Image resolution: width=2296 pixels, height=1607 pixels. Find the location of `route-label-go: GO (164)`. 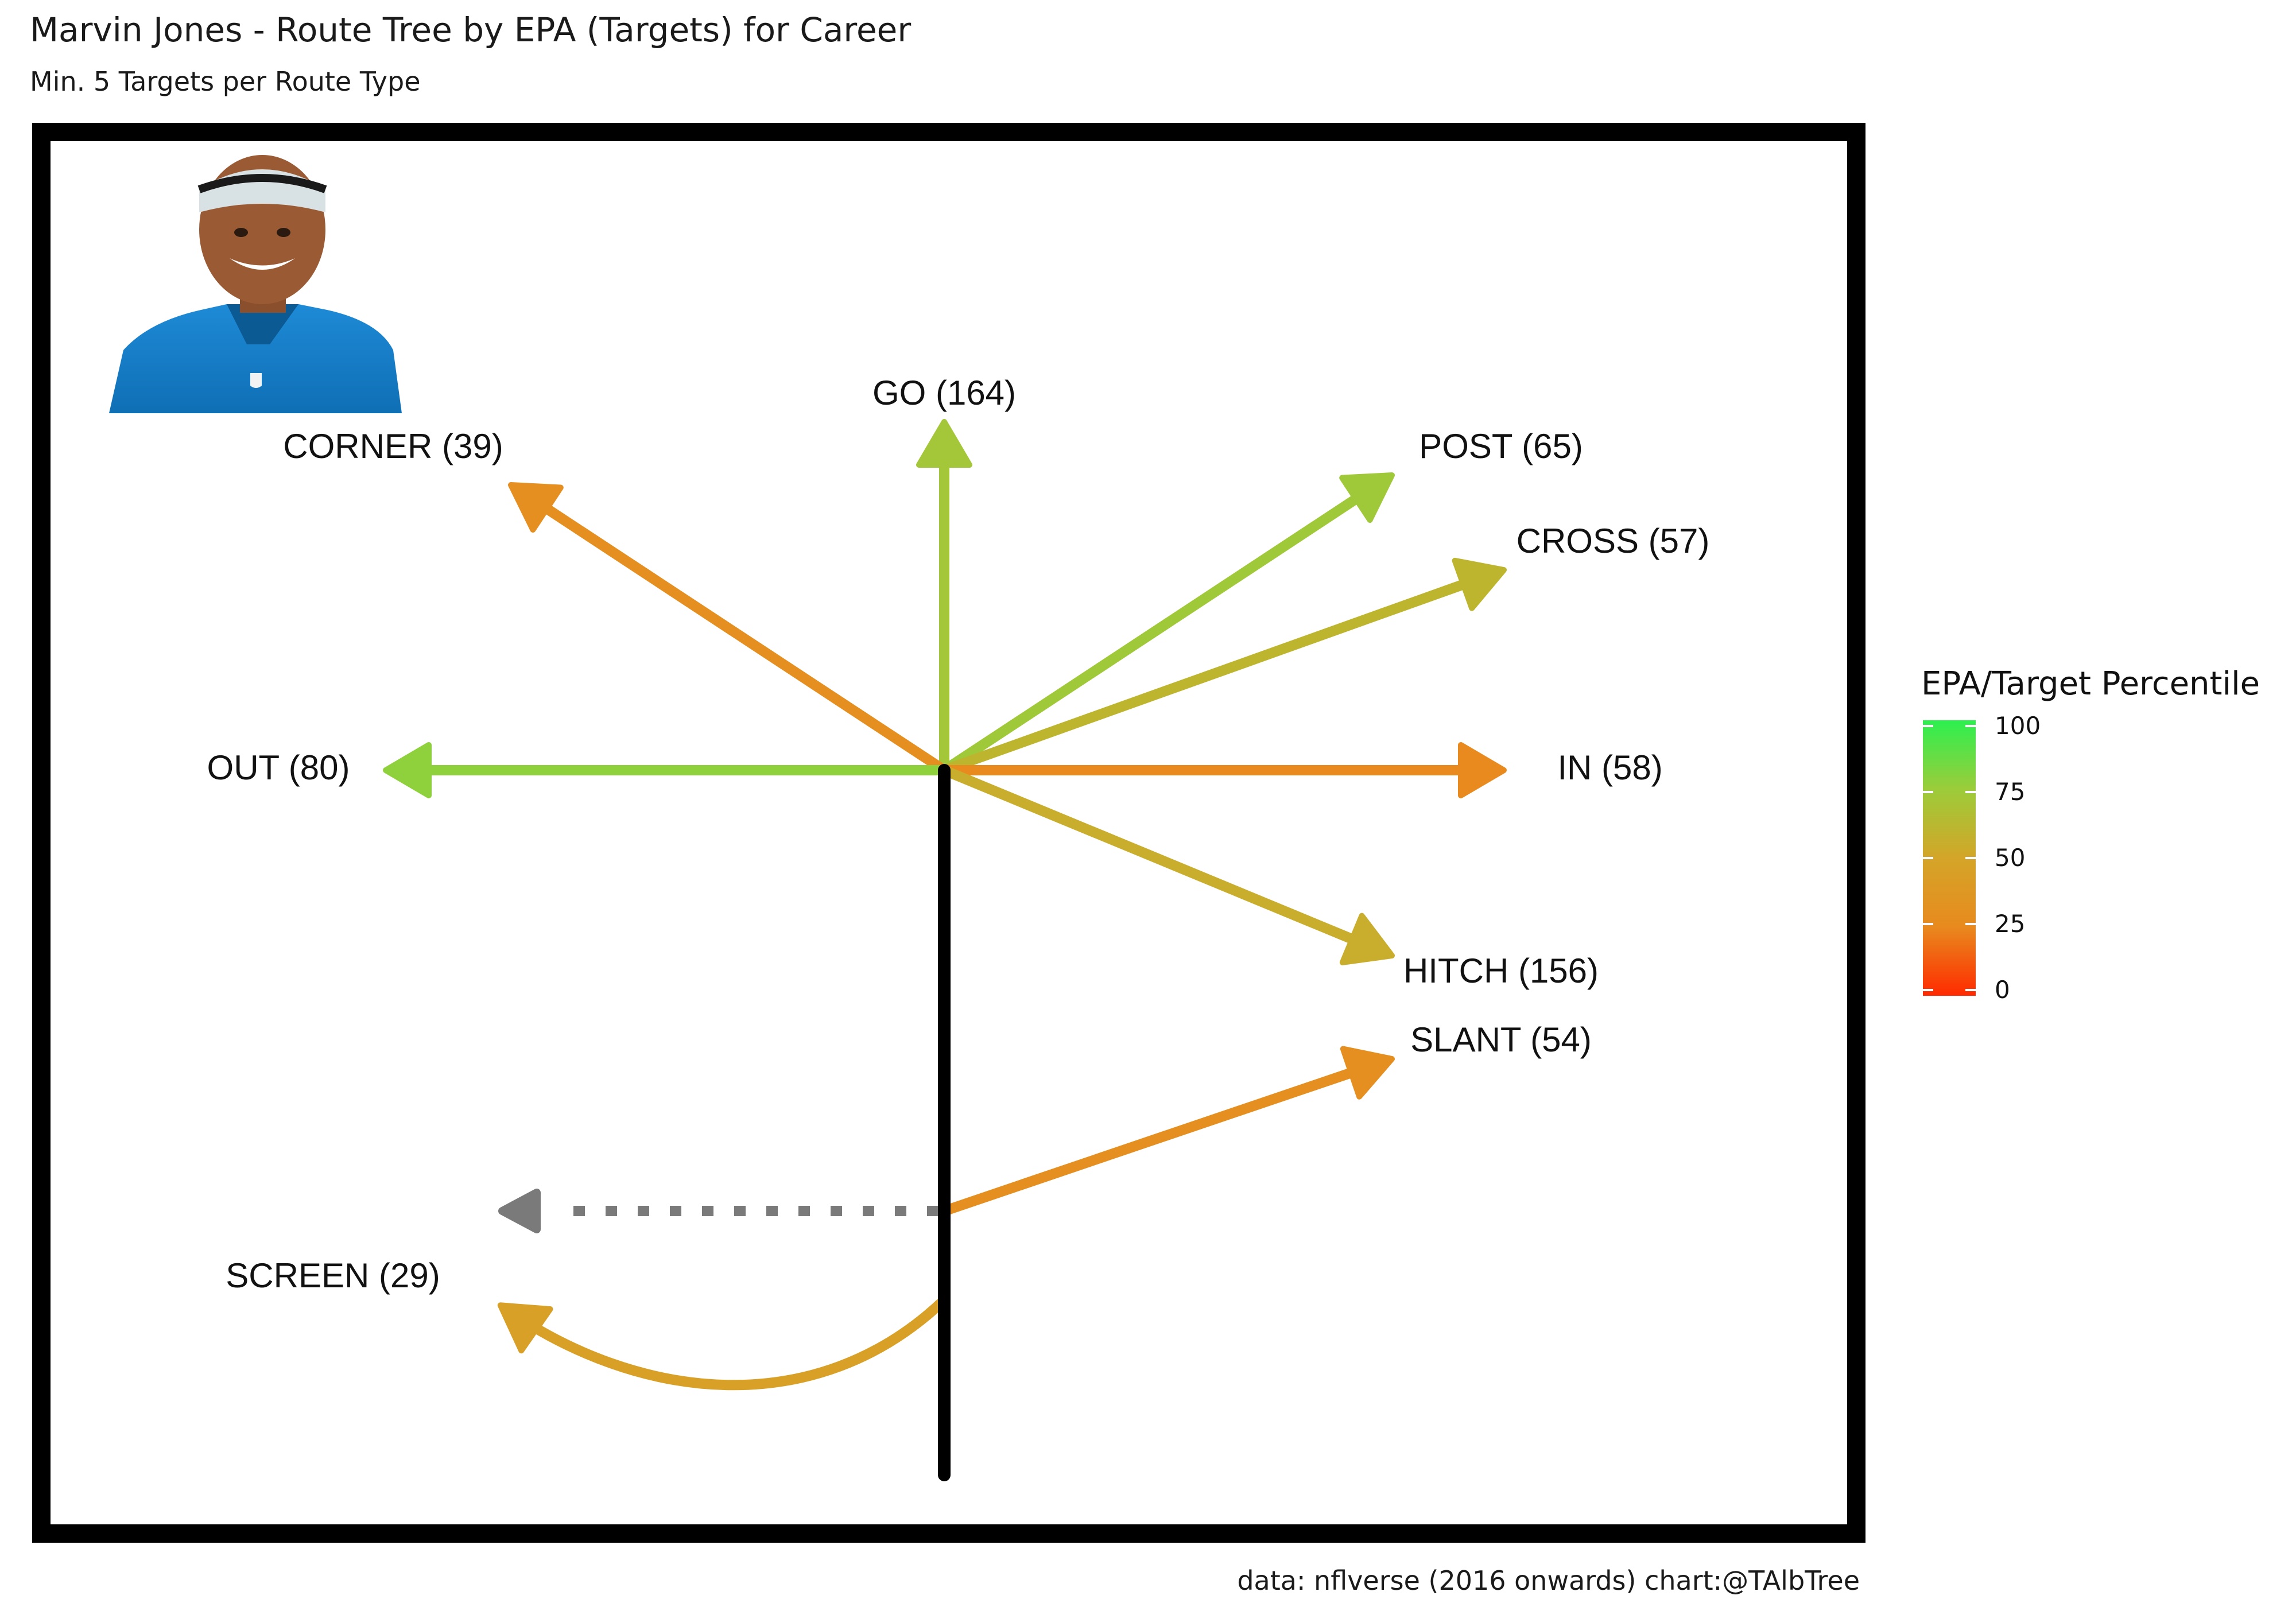

route-label-go: GO (164) is located at coordinates (944, 393).